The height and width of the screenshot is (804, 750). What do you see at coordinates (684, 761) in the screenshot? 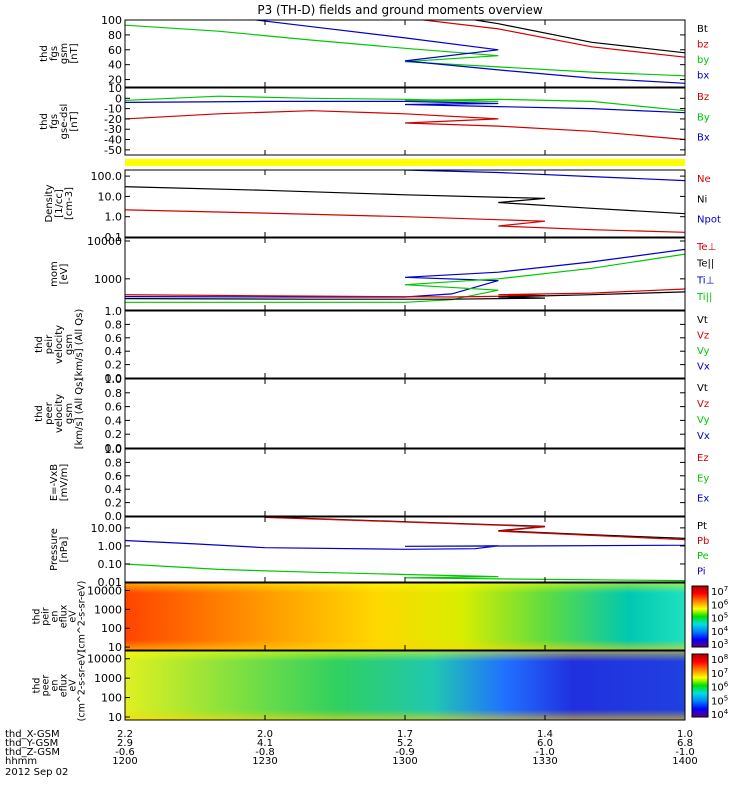
I see `position-value: 1400` at bounding box center [684, 761].